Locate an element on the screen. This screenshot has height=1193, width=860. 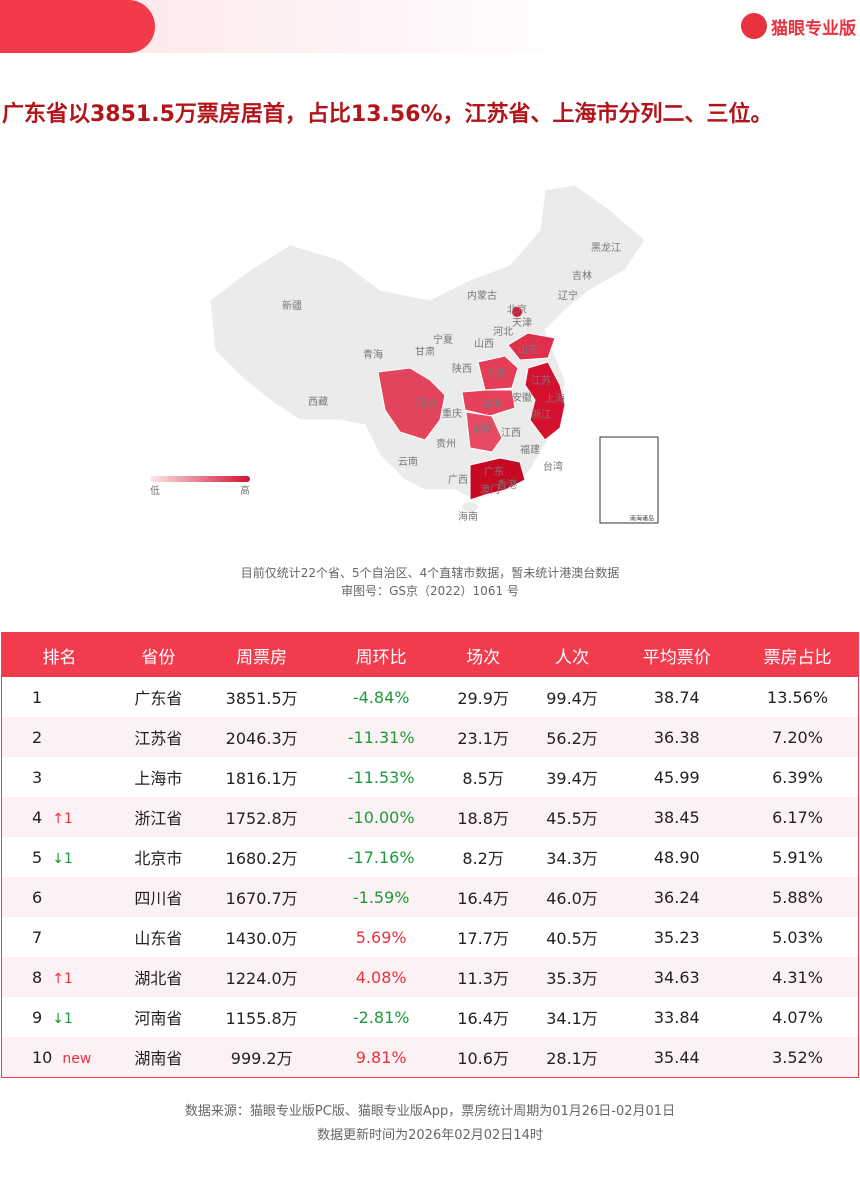
cell: 18.8万 is located at coordinates (483, 817).